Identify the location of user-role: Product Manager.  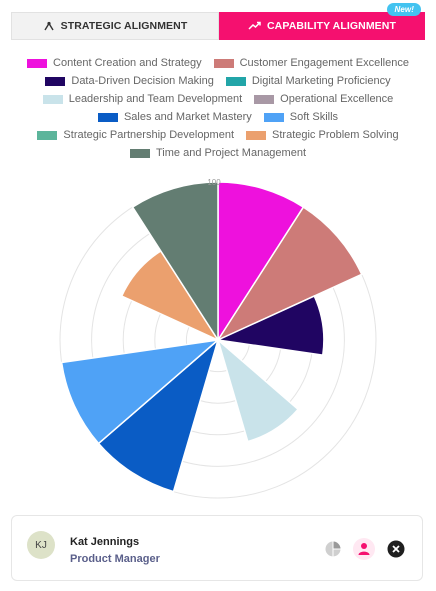
(115, 559).